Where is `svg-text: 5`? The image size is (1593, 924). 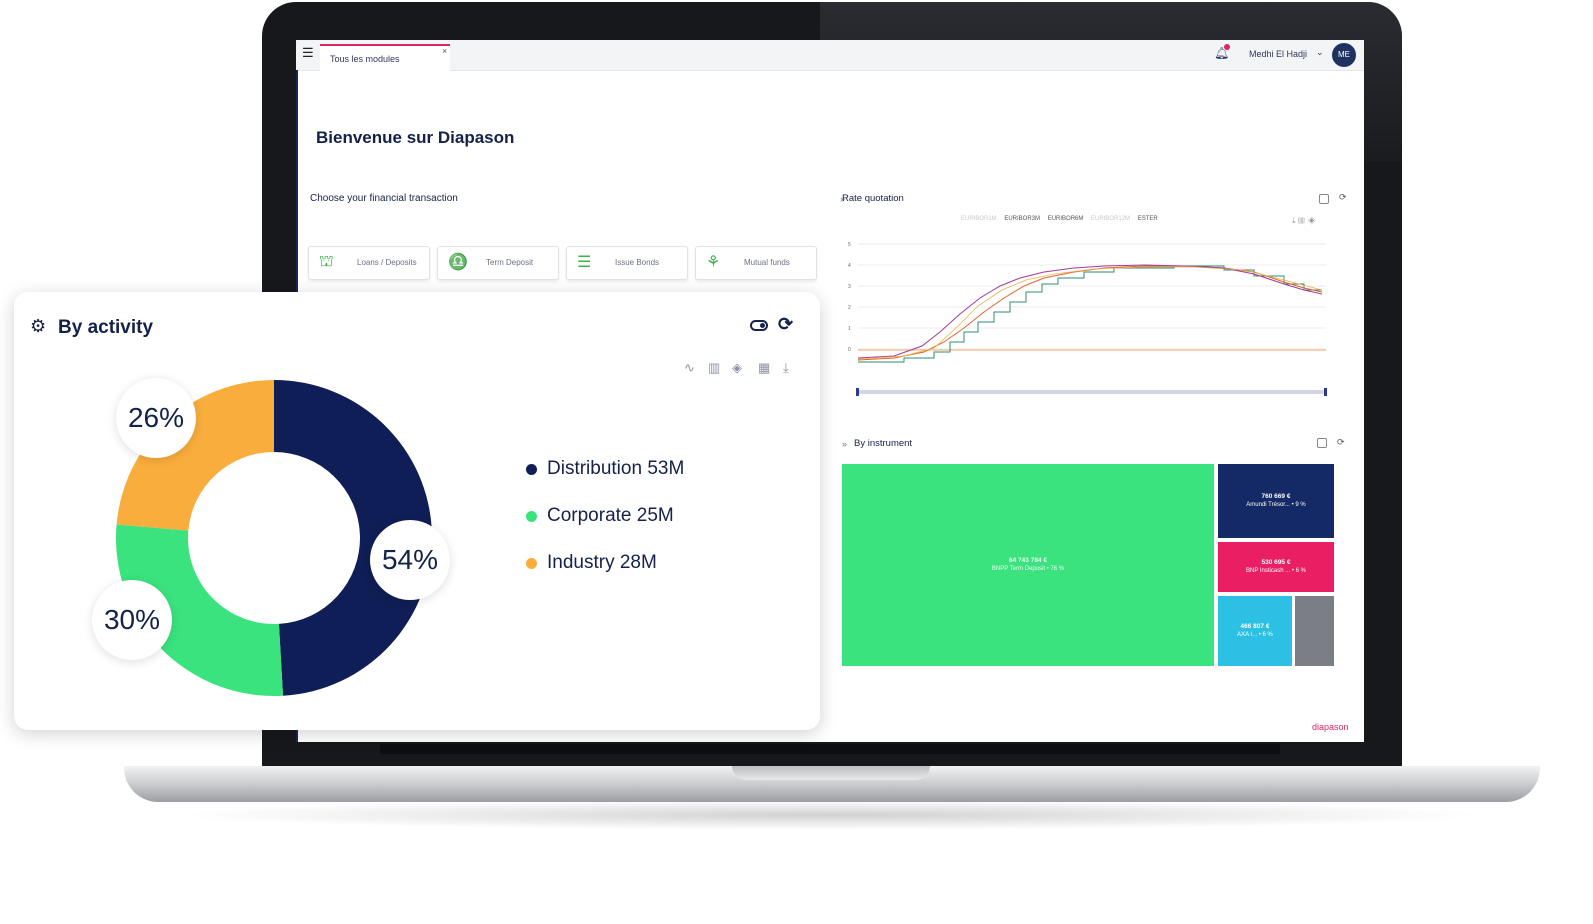 svg-text: 5 is located at coordinates (849, 245).